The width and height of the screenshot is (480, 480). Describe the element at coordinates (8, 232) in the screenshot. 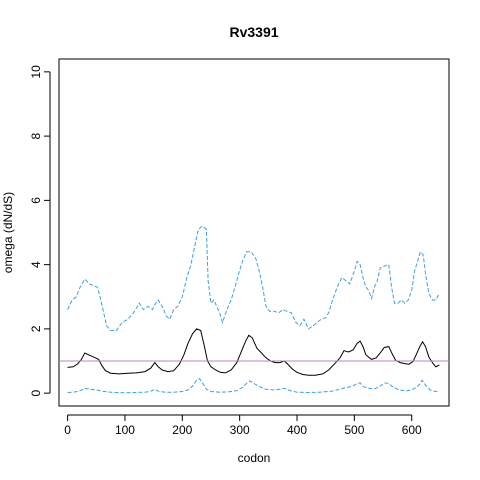

I see `y-axis-label: omega (dN/dS)` at that location.